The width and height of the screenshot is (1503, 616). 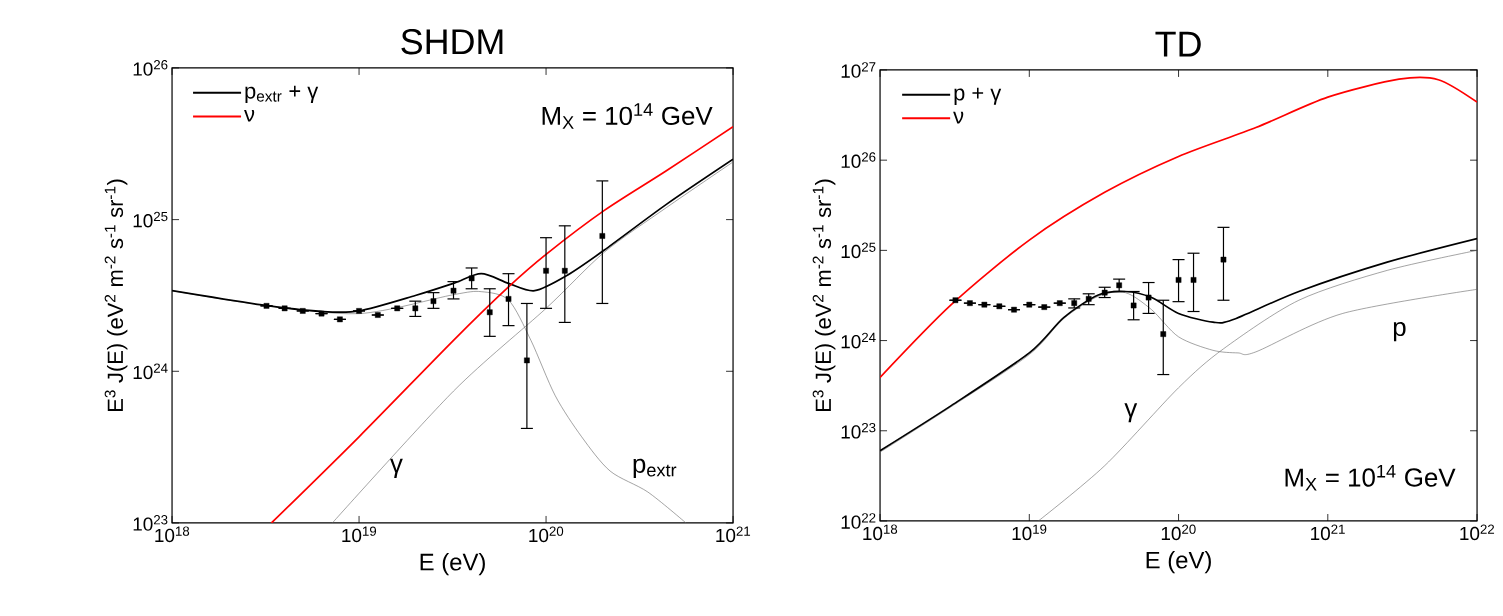 What do you see at coordinates (452, 42) in the screenshot?
I see `chart-title: SHDM` at bounding box center [452, 42].